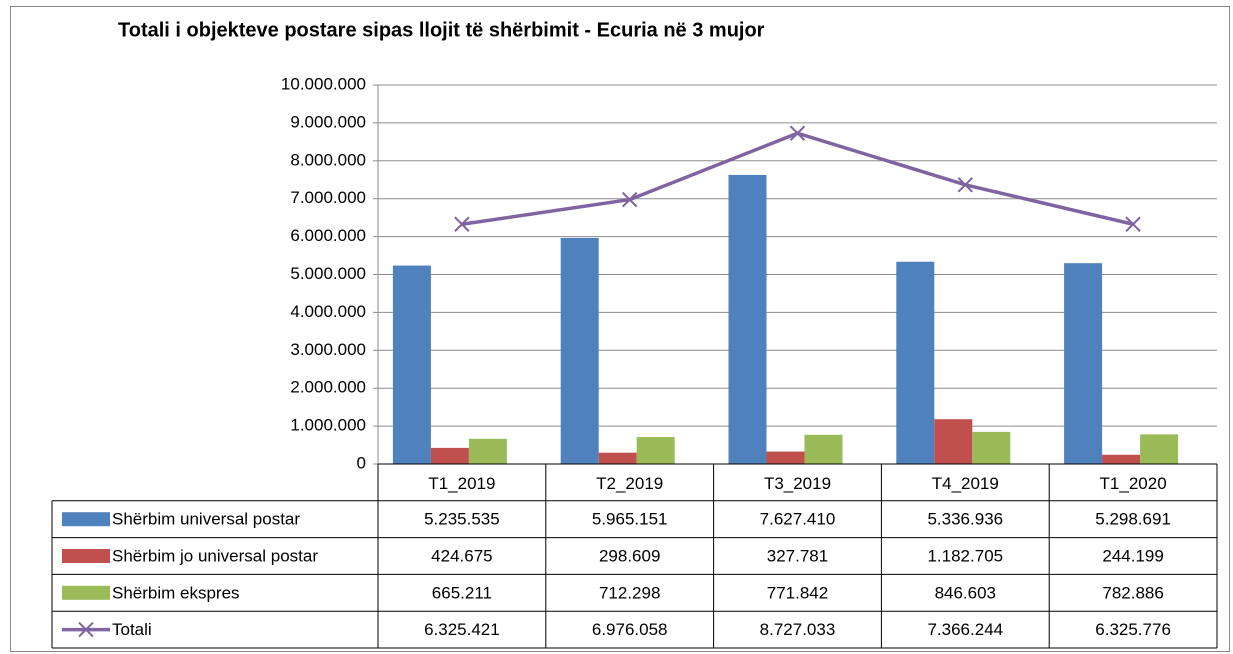  I want to click on table-value: 327.781, so click(797, 555).